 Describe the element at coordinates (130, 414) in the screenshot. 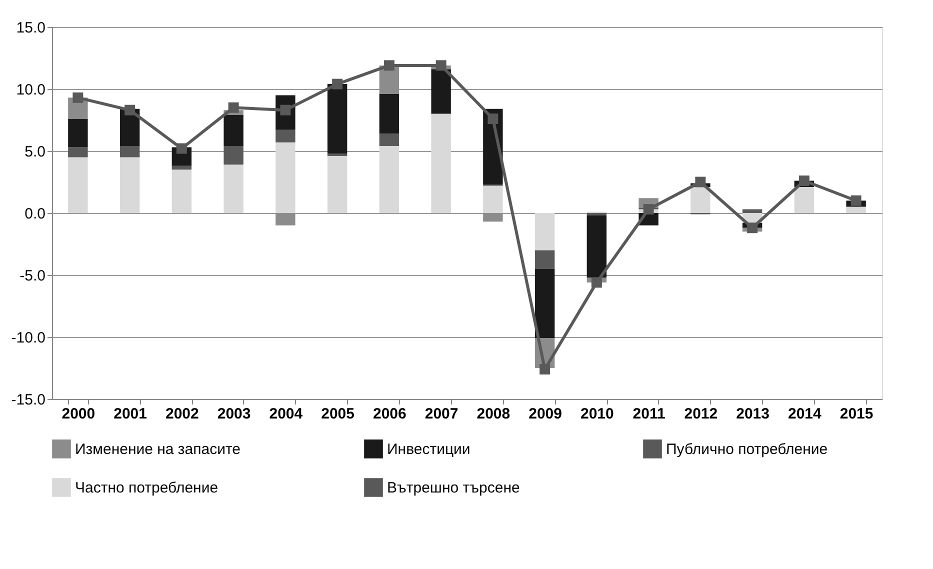

I see `x-tick-label: 2001` at that location.